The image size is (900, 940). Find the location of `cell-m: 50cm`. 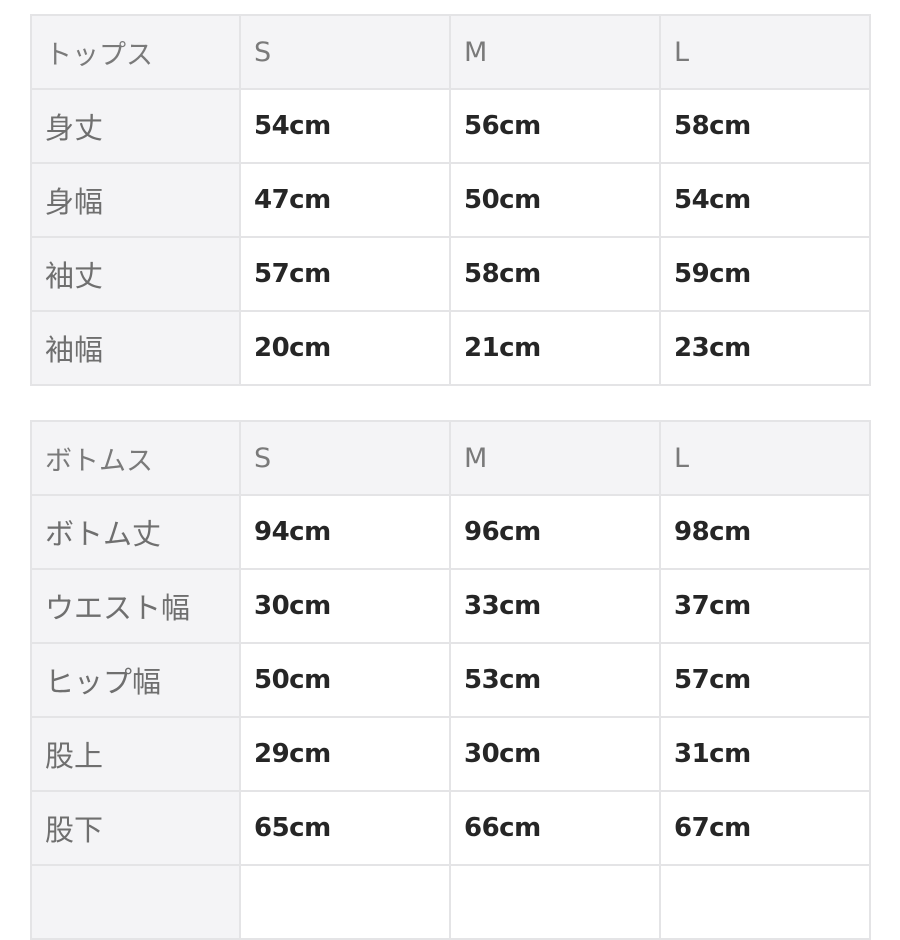

cell-m: 50cm is located at coordinates (555, 200).